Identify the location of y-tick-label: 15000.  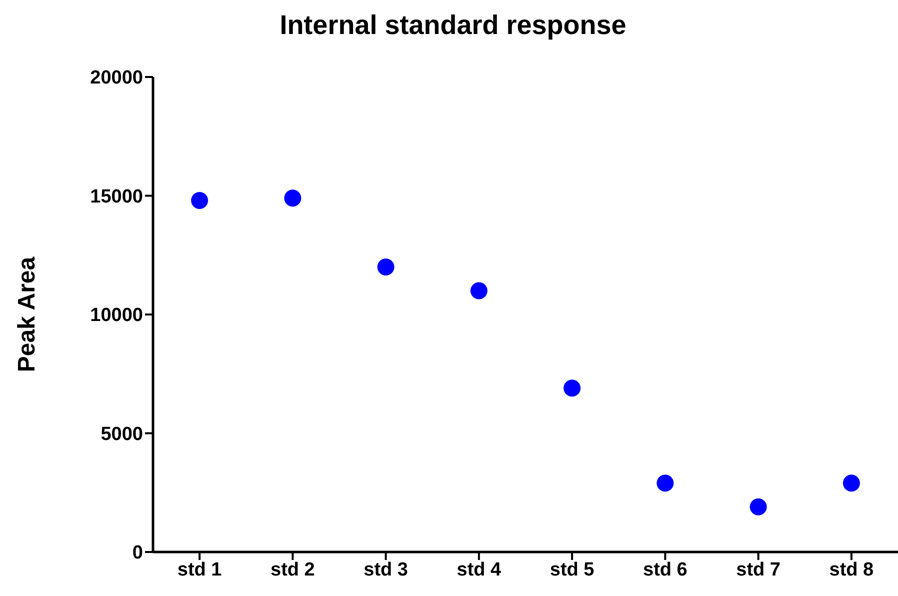
(116, 197).